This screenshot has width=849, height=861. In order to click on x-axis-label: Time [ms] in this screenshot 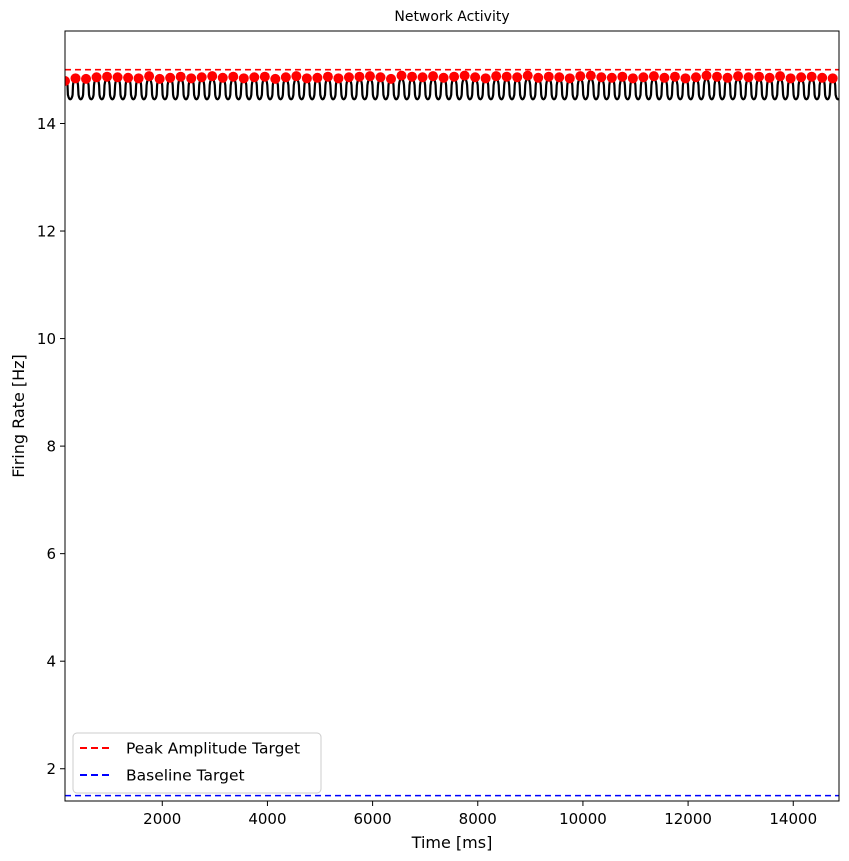, I will do `click(452, 842)`.